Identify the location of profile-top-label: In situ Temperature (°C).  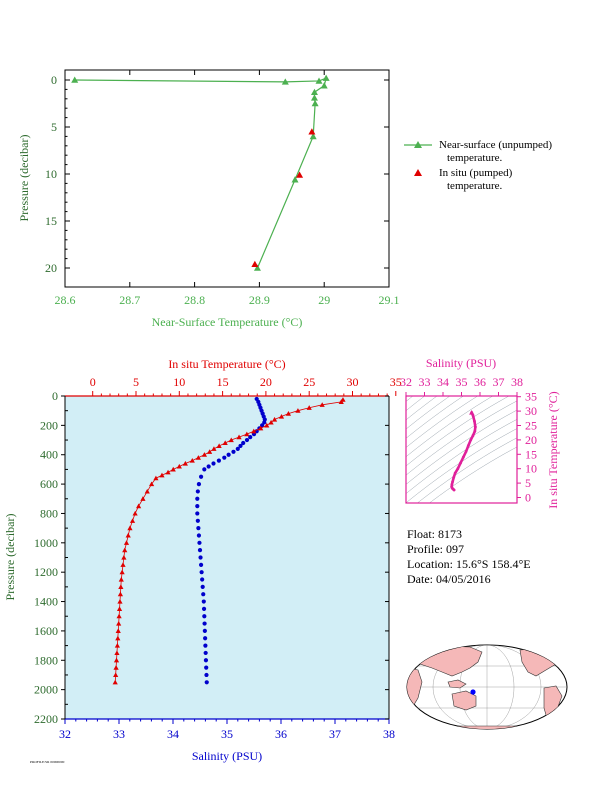
(226, 364).